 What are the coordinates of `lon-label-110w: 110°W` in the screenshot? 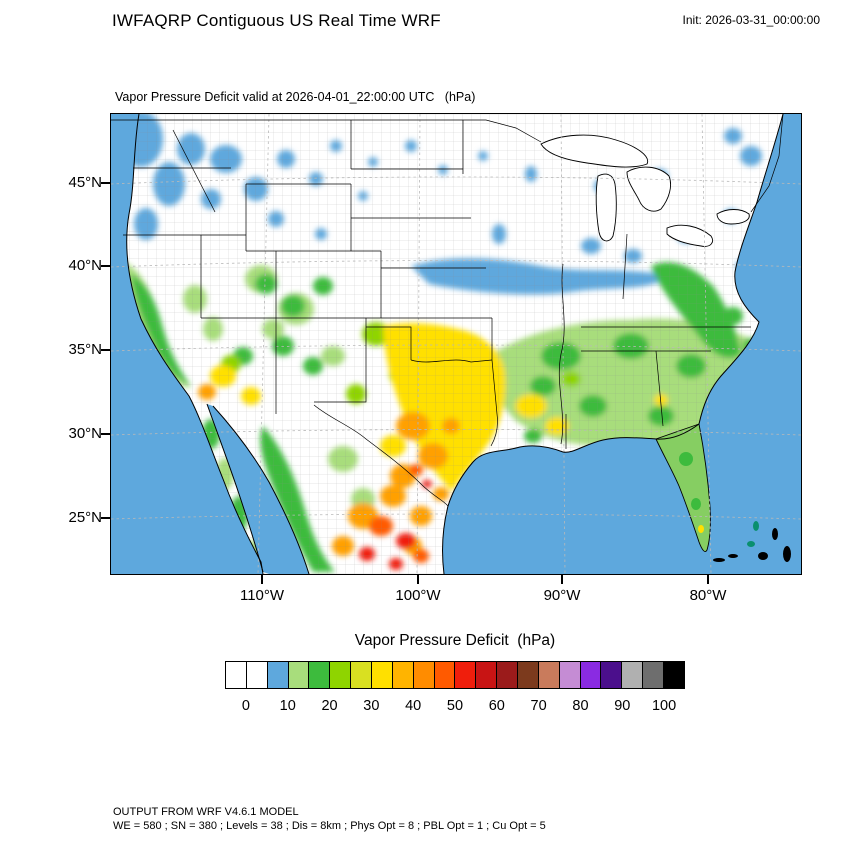 It's located at (262, 595).